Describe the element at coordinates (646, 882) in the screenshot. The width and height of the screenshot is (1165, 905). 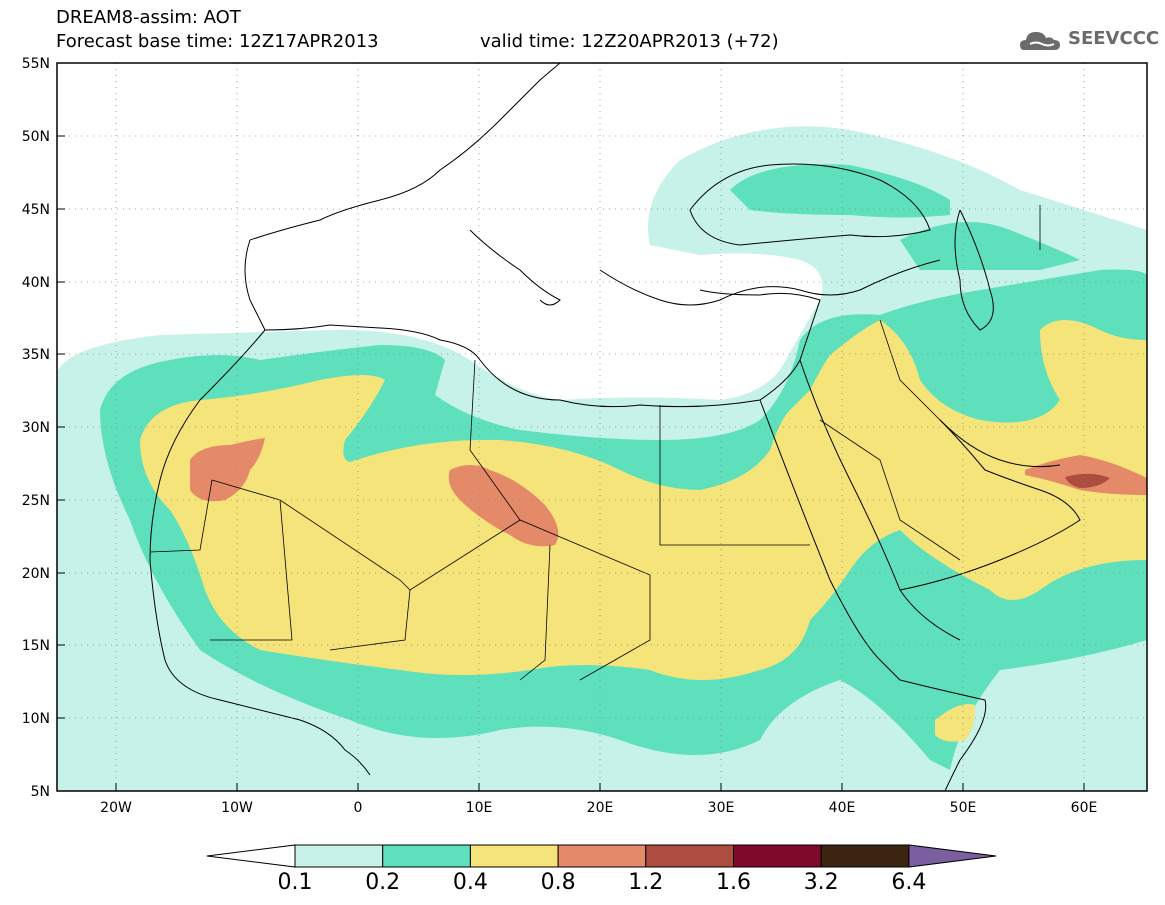
I see `colorbar-label: 1.2` at that location.